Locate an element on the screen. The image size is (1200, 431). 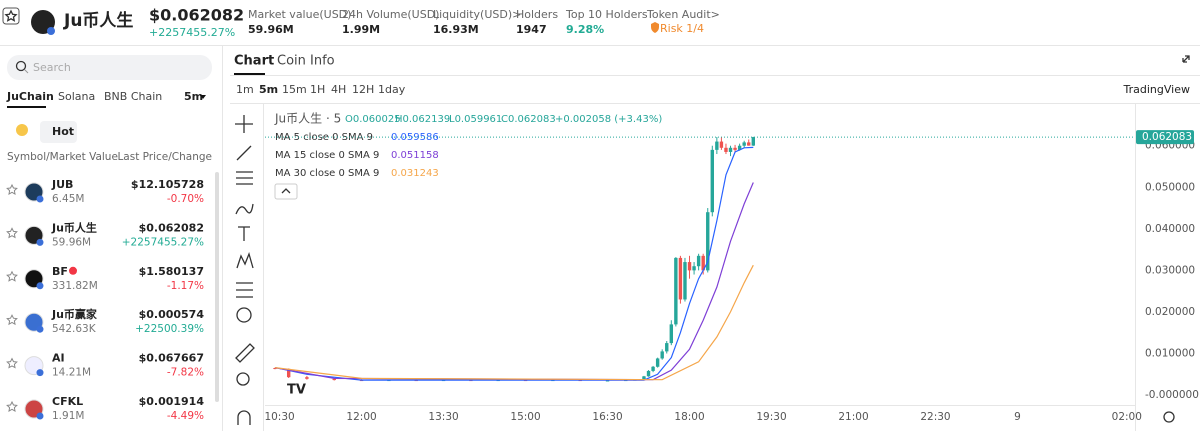
hot-tab is located at coordinates (58, 132).